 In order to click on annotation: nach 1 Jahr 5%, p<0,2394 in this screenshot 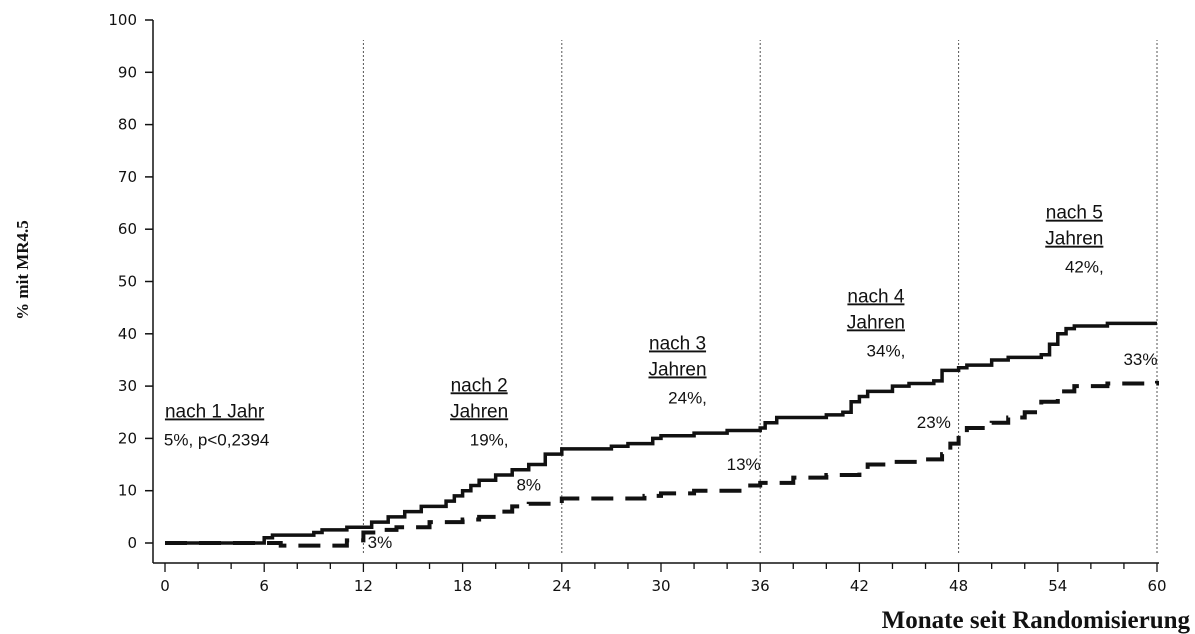, I will do `click(216, 425)`.